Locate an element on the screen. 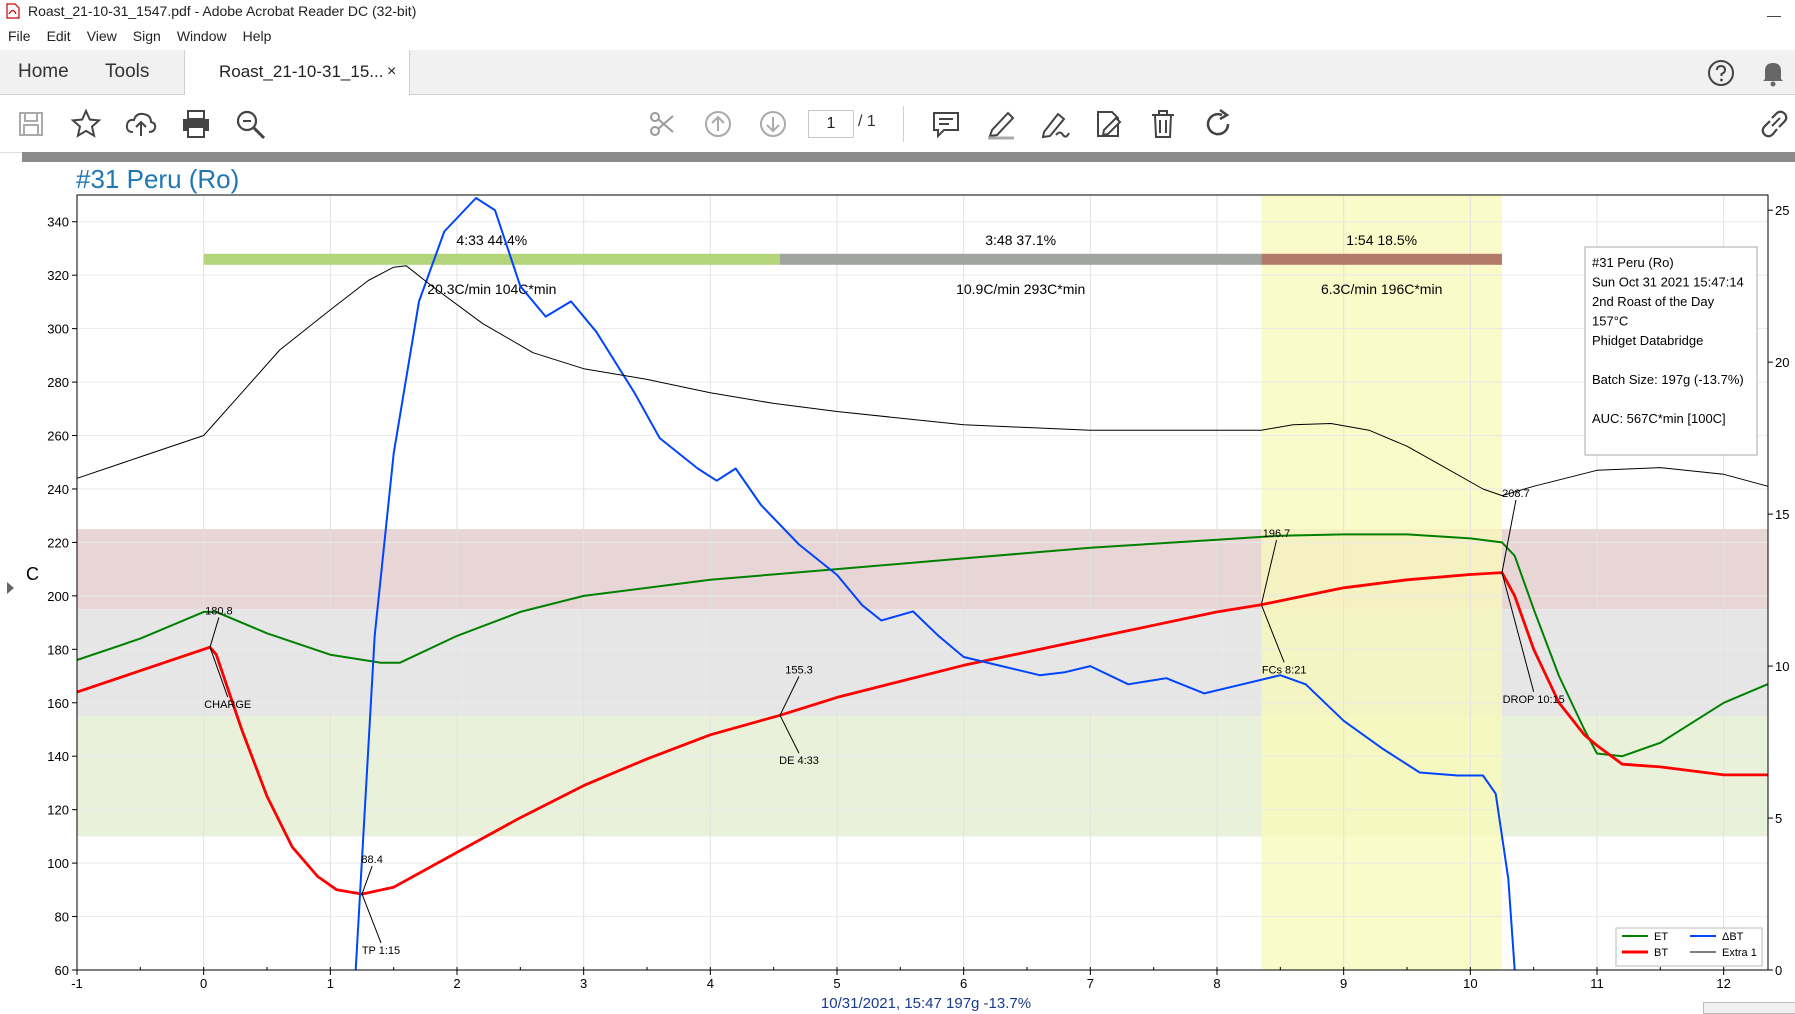 This screenshot has height=1014, width=1795. notifications-bell-icon is located at coordinates (1773, 73).